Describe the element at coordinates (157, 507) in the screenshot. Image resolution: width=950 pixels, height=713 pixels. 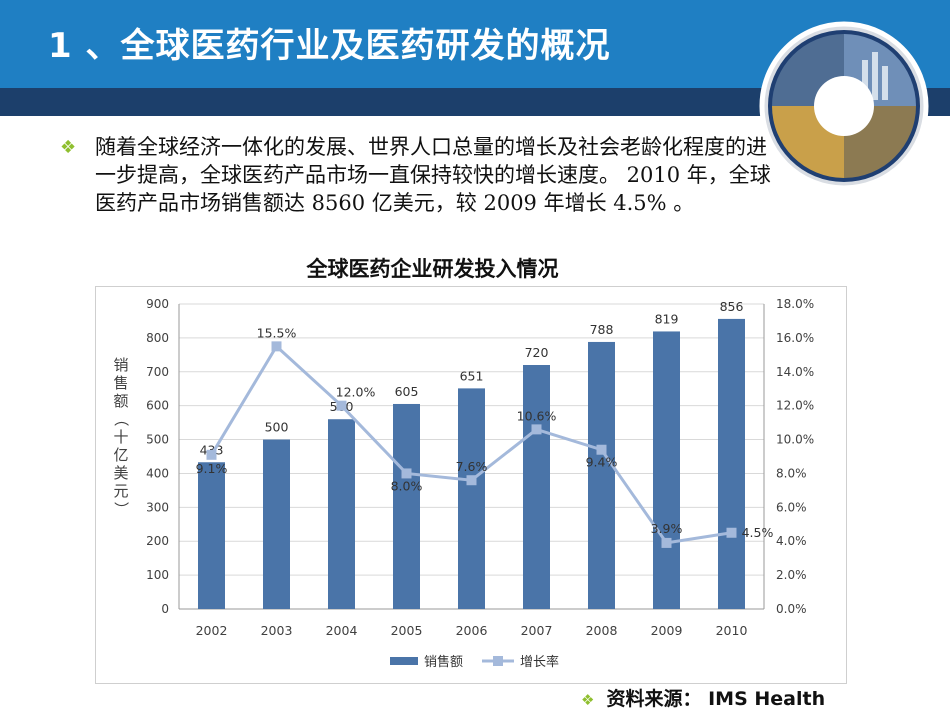
I see `y-tick-label: 300` at that location.